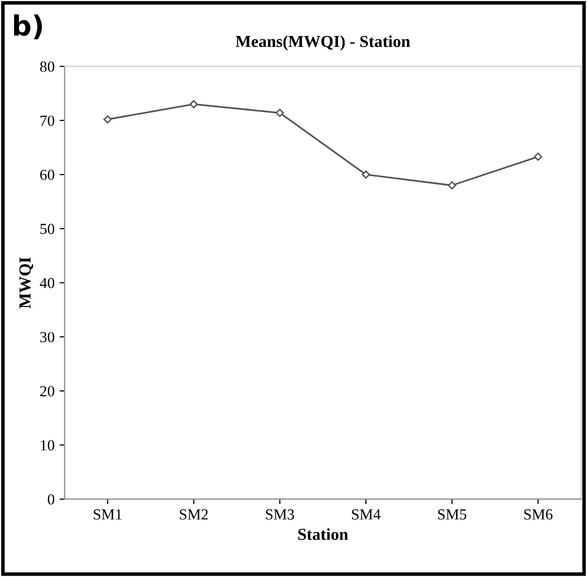 Image resolution: width=587 pixels, height=577 pixels. I want to click on y-tick-label: 10, so click(47, 445).